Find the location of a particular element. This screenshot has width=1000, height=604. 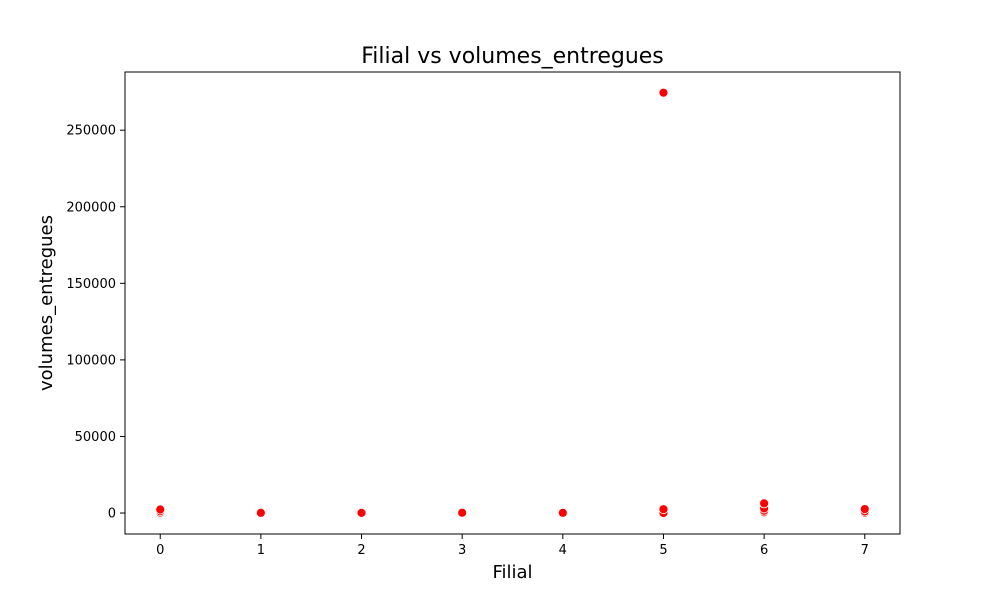

x-tick-label: 5 is located at coordinates (663, 550).